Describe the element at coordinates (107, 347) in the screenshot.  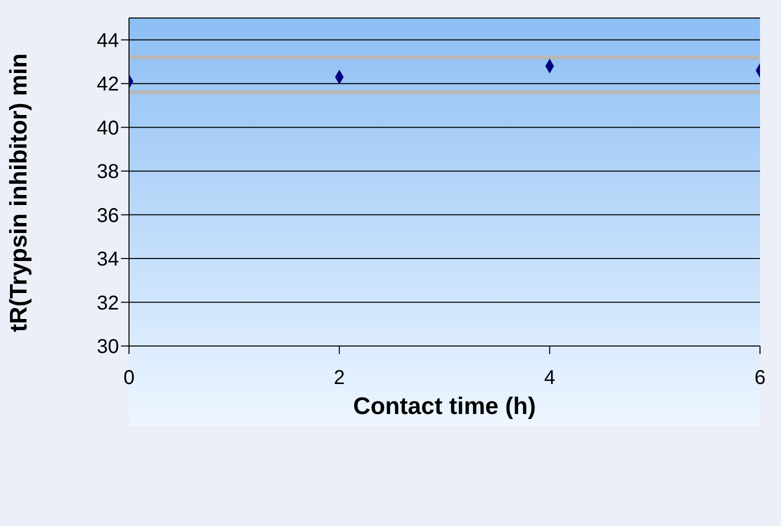
I see `y-tick-label: 30` at that location.